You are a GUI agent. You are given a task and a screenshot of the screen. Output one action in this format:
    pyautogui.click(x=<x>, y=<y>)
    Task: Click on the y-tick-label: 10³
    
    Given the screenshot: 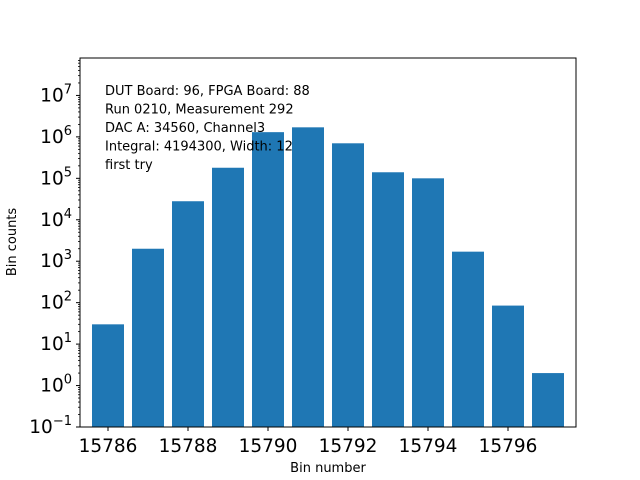 What is the action you would take?
    pyautogui.click(x=56, y=260)
    